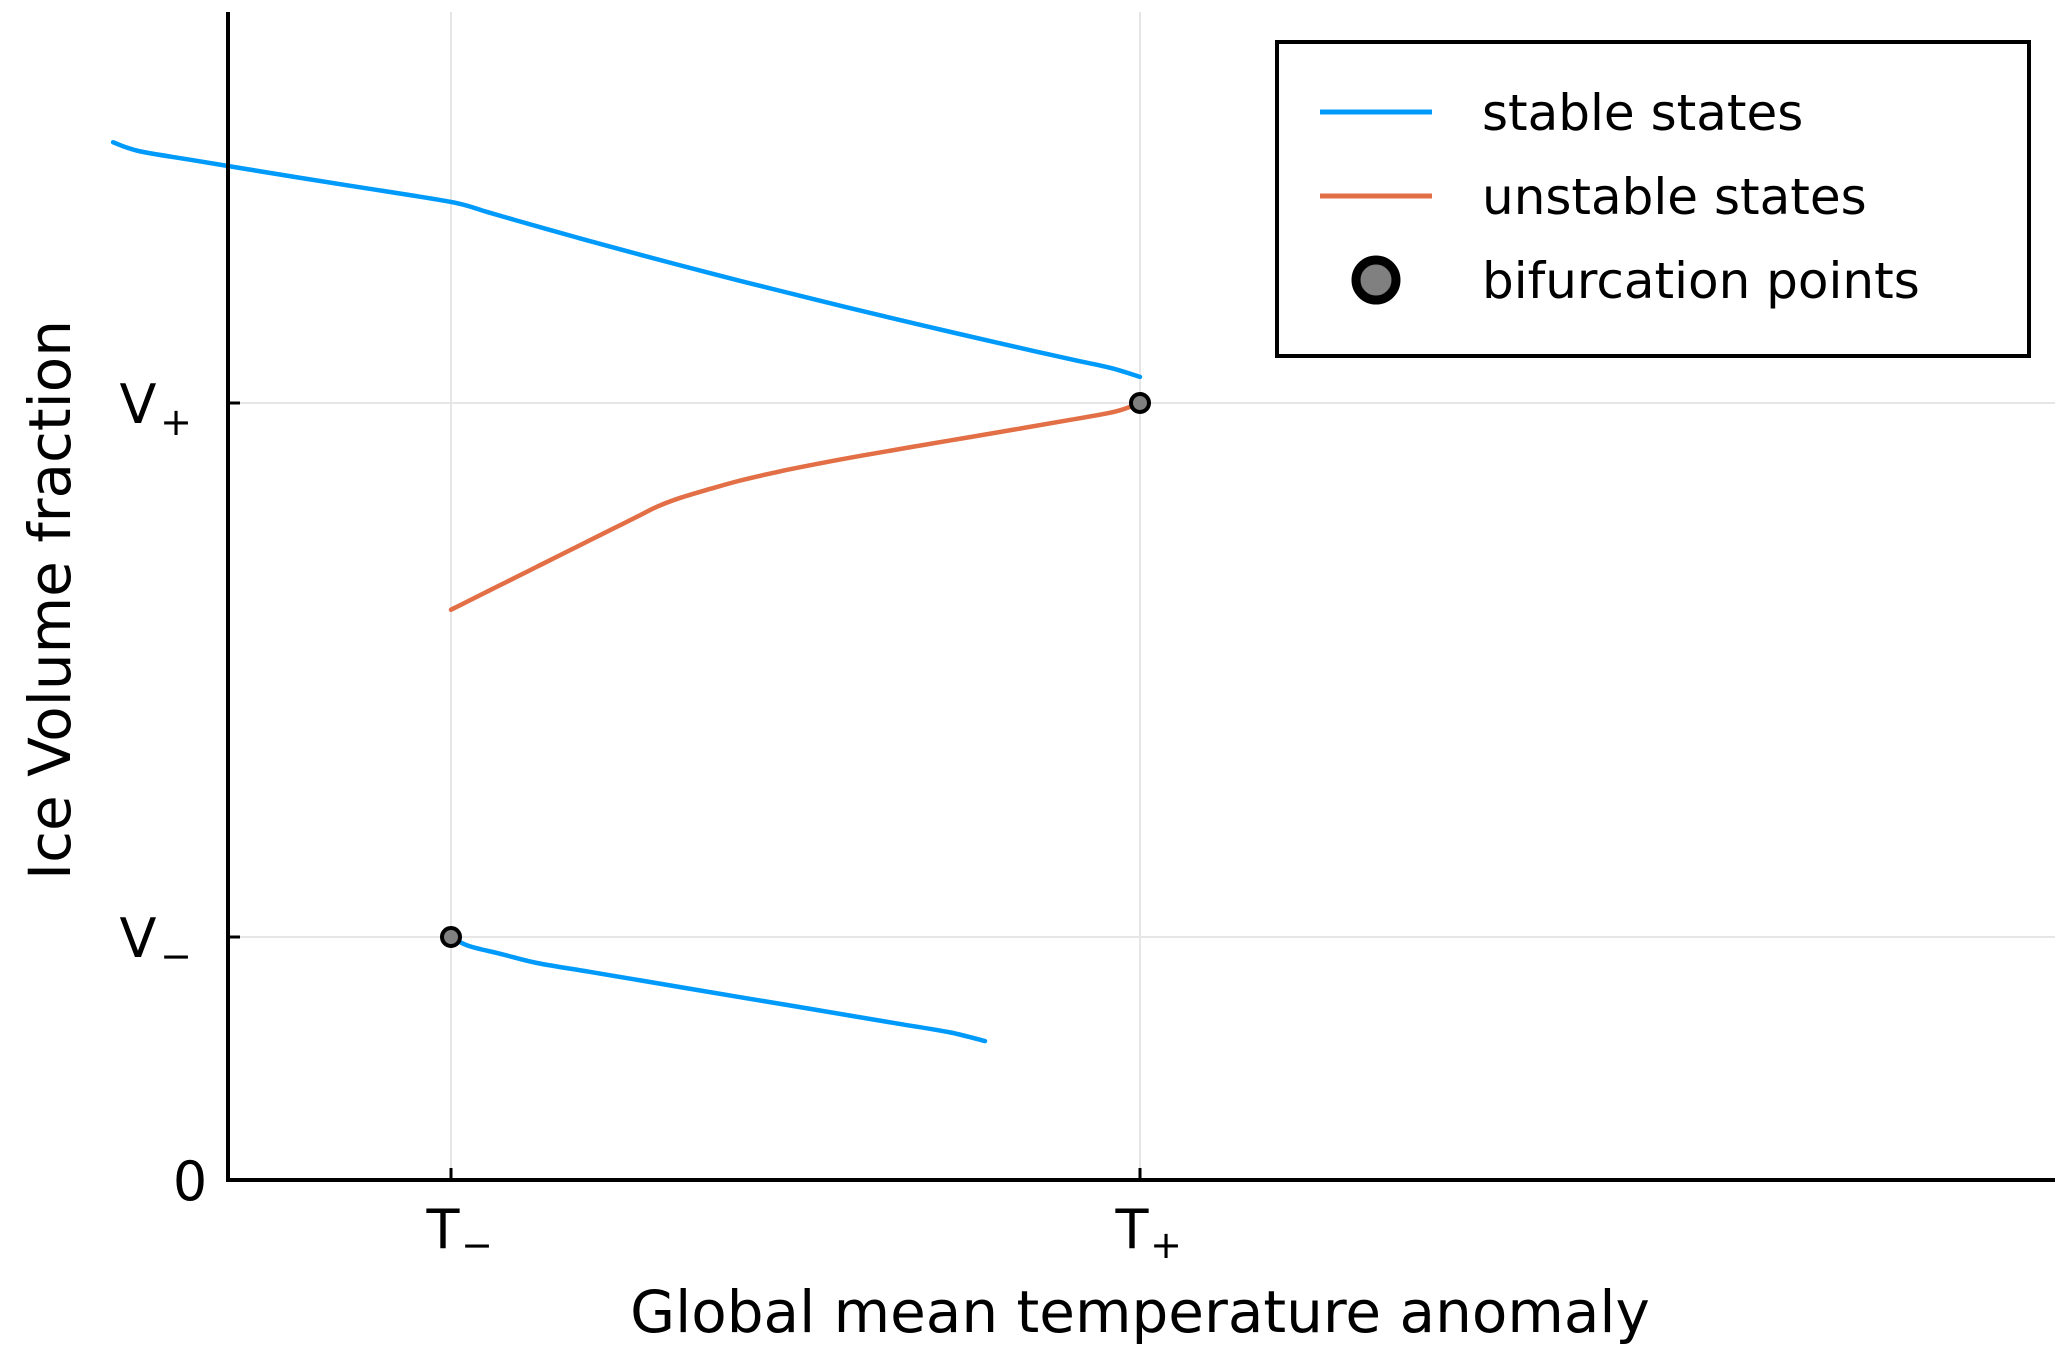  Describe the element at coordinates (1376, 280) in the screenshot. I see `legend-bifurcation-marker` at that location.